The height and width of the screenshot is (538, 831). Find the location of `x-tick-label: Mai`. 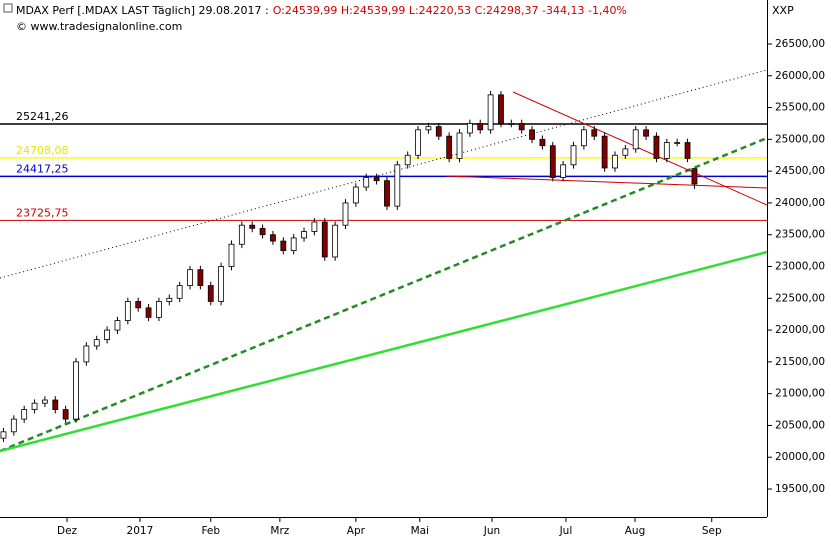

x-tick-label: Mai is located at coordinates (420, 531).